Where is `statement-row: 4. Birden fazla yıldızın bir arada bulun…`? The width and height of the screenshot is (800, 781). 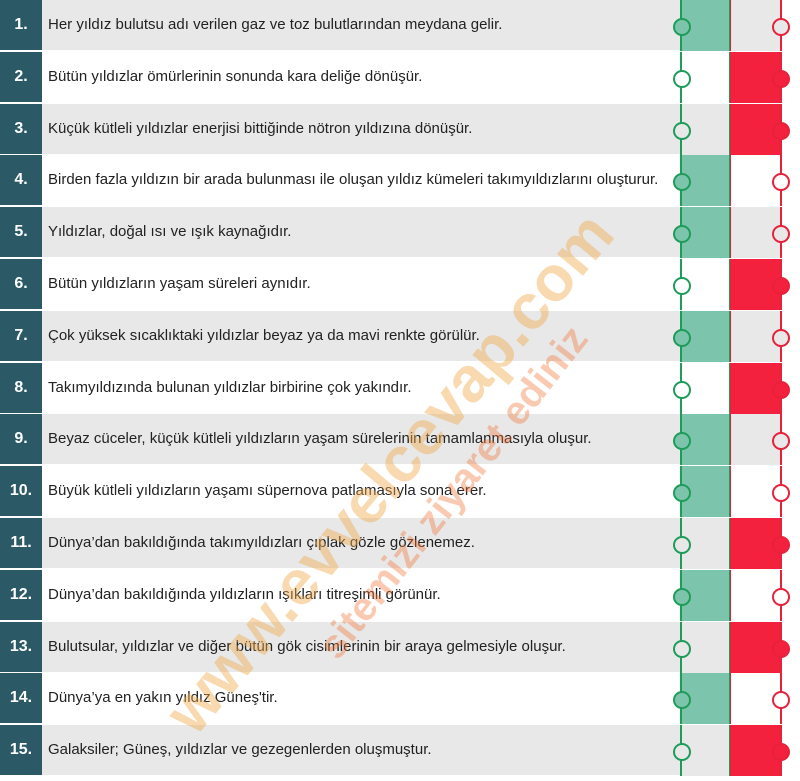
statement-row: 4. Birden fazla yıldızın bir arada bulun… is located at coordinates (400, 181).